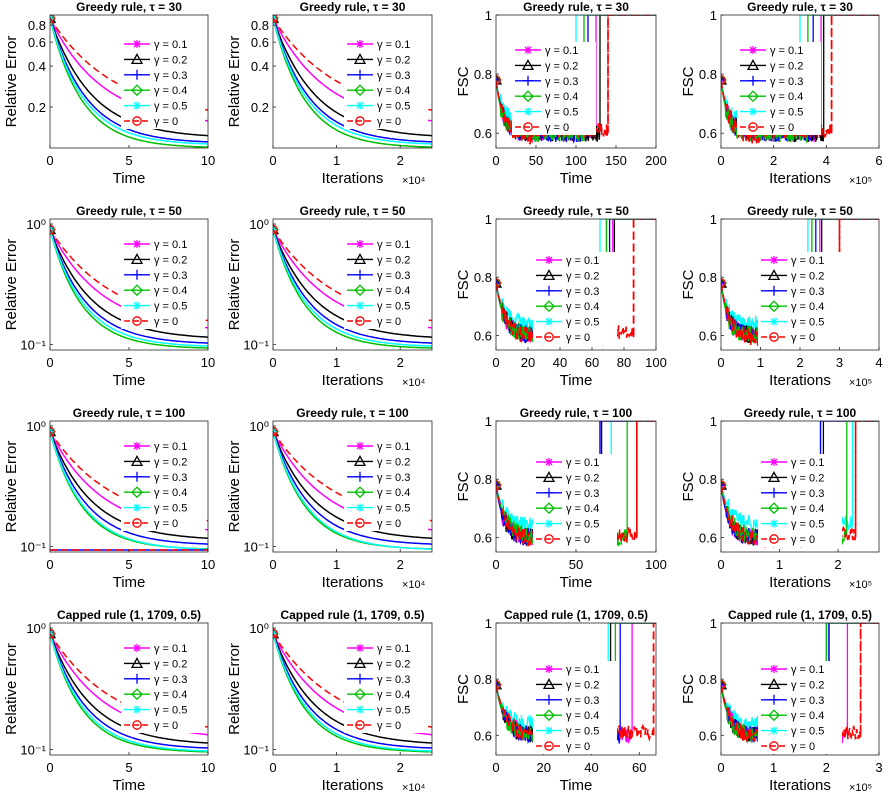  I want to click on x-axis-exponent: ×10⁵, so click(860, 585).